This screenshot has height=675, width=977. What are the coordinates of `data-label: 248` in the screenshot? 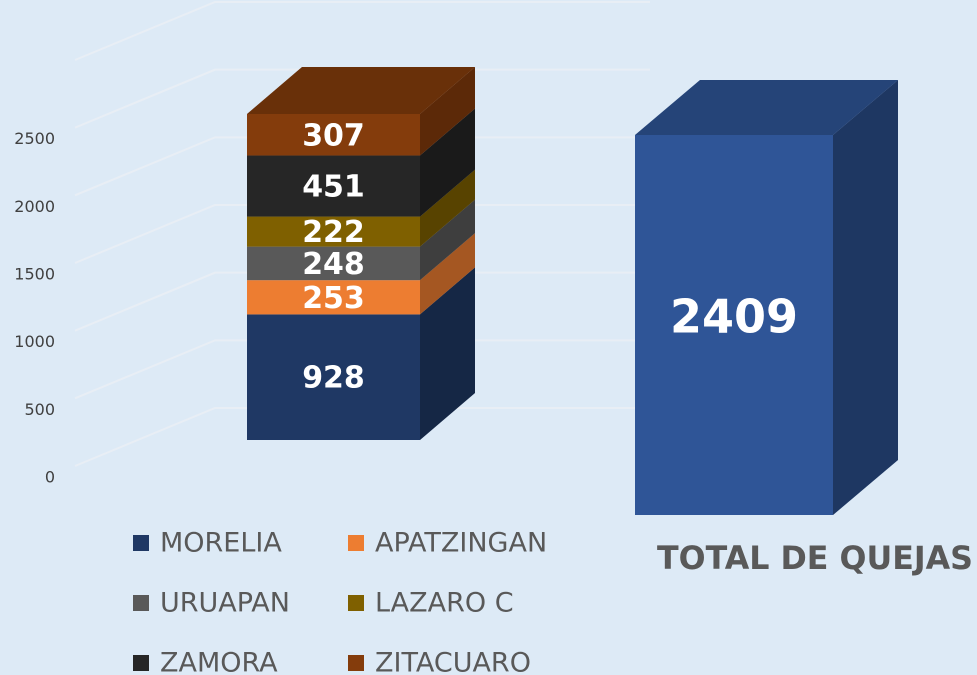 It's located at (333, 264).